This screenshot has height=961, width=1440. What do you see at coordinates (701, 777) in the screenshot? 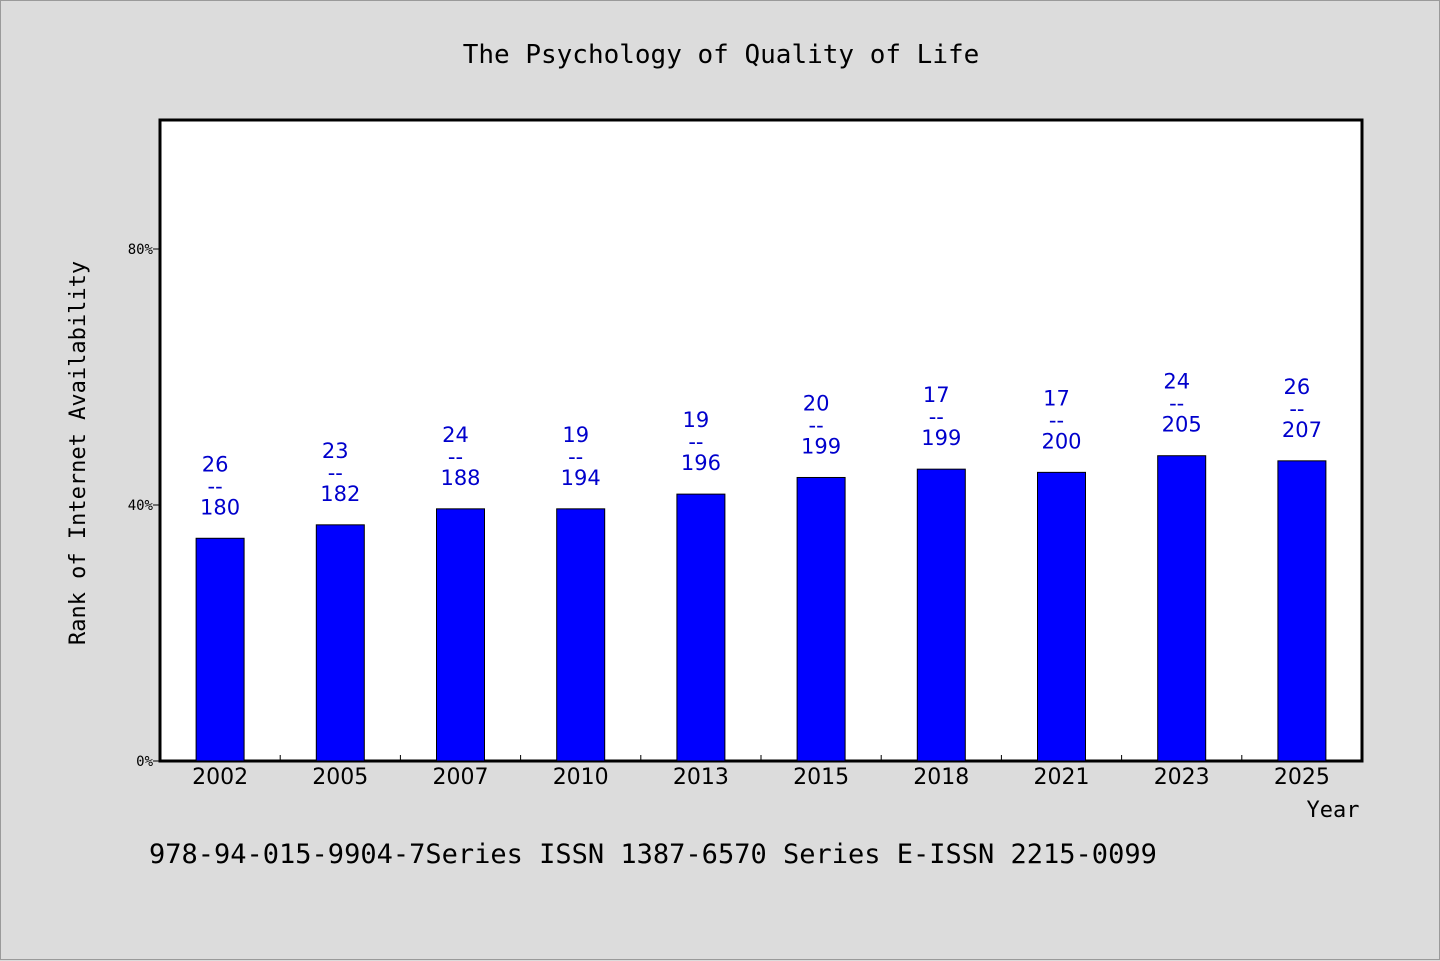
I see `x-tick-label-2013: 2013` at bounding box center [701, 777].